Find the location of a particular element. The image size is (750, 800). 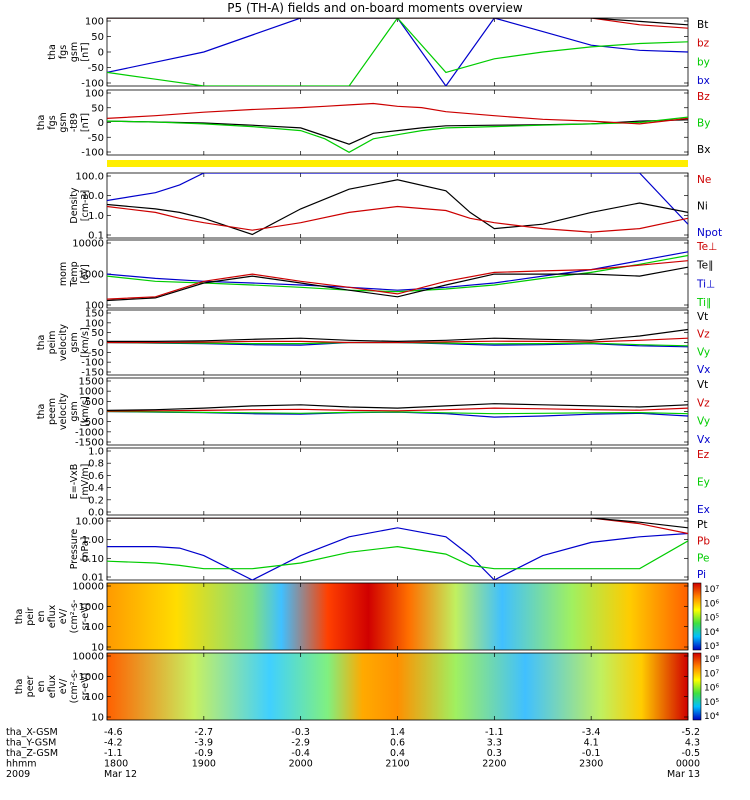

colorbar-peir is located at coordinates (697, 616).